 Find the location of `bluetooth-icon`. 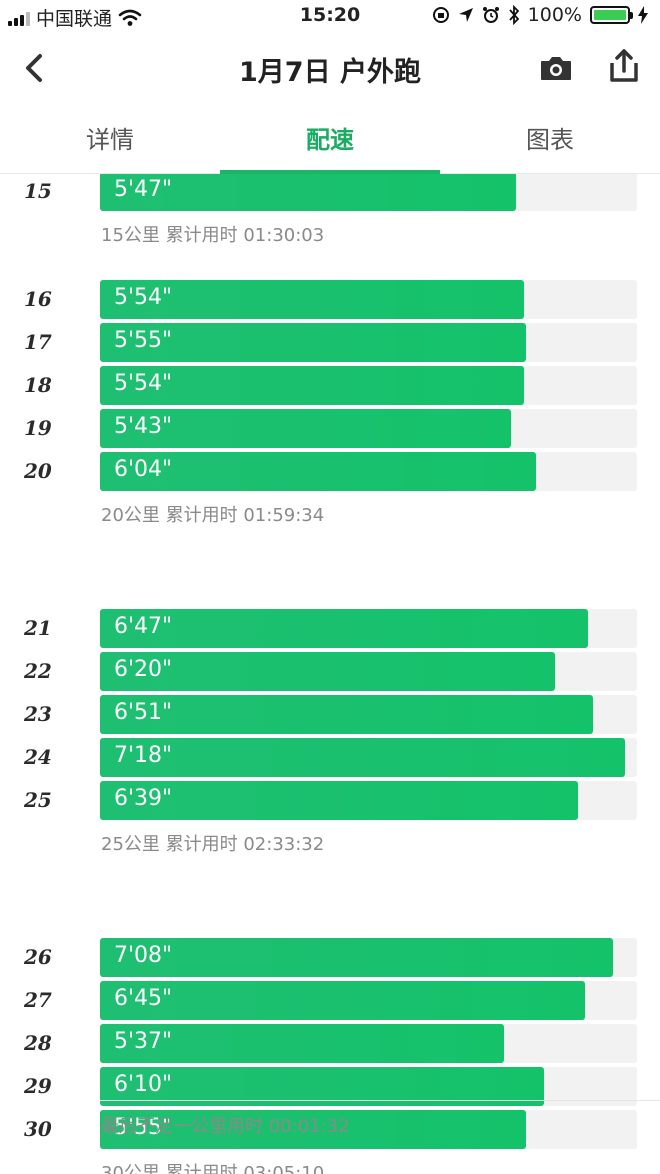

bluetooth-icon is located at coordinates (513, 15).